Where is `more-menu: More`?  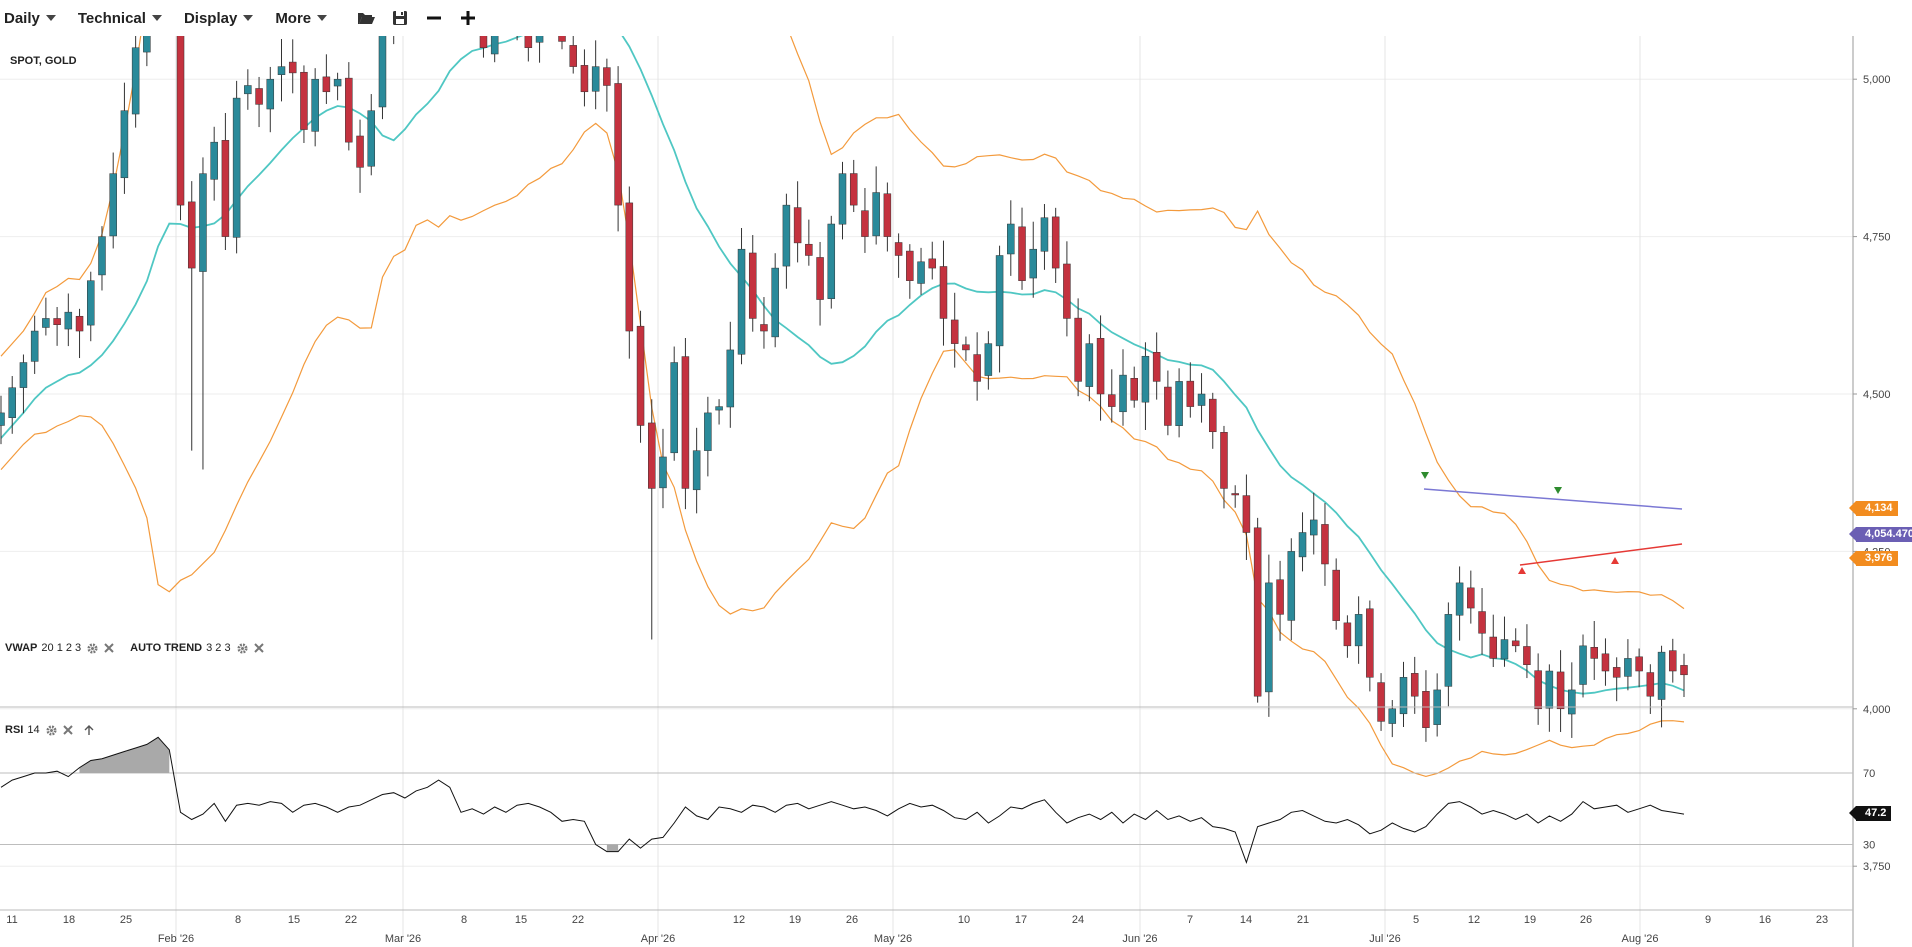
more-menu: More is located at coordinates (301, 18).